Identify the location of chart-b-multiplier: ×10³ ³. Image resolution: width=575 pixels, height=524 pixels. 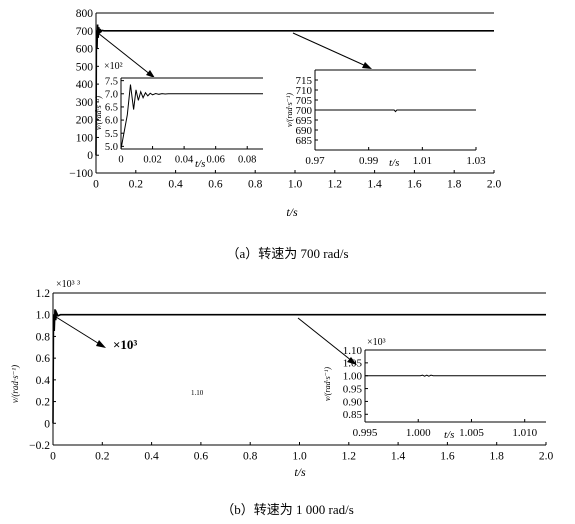
(68, 284).